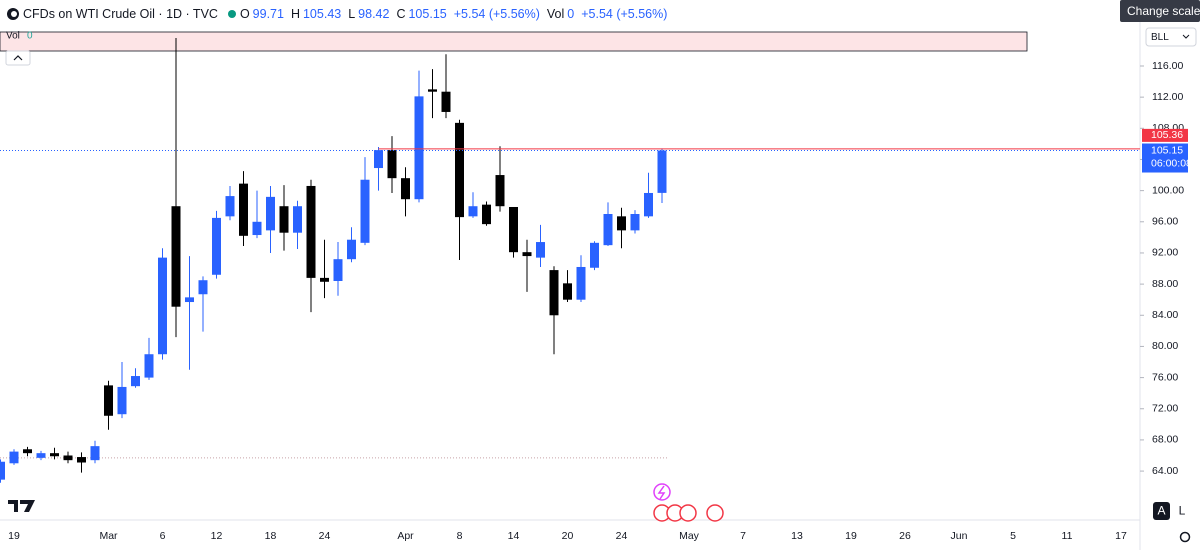  Describe the element at coordinates (1185, 537) in the screenshot. I see `settings-icon` at that location.